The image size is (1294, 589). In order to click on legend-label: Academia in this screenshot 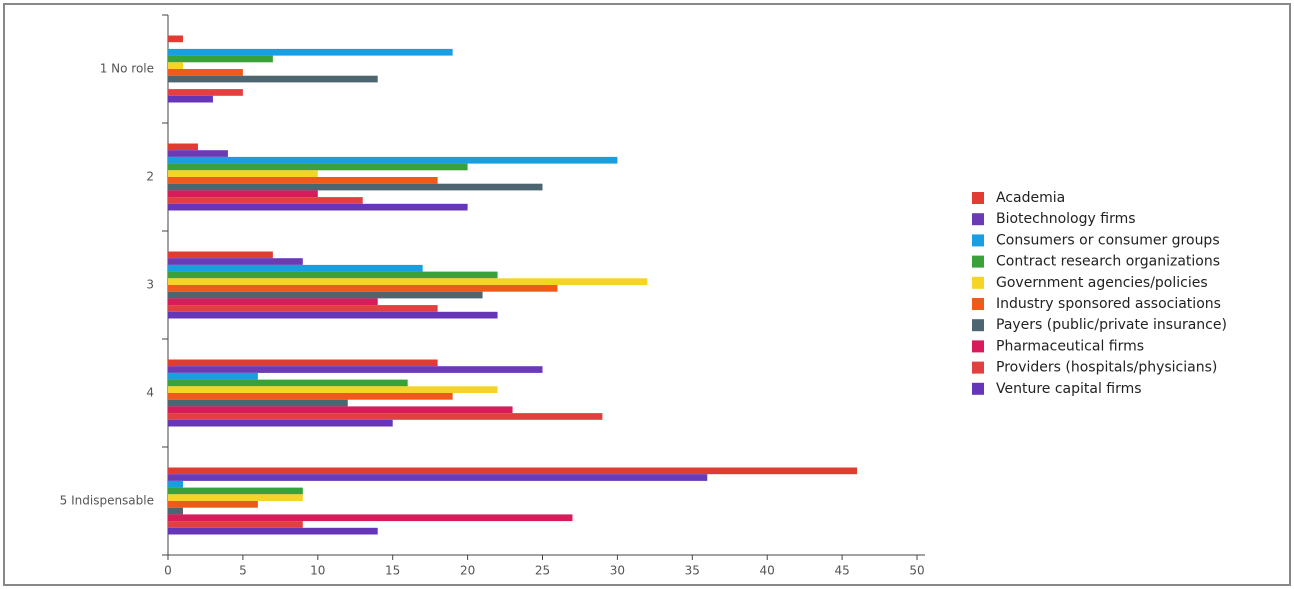, I will do `click(1030, 198)`.